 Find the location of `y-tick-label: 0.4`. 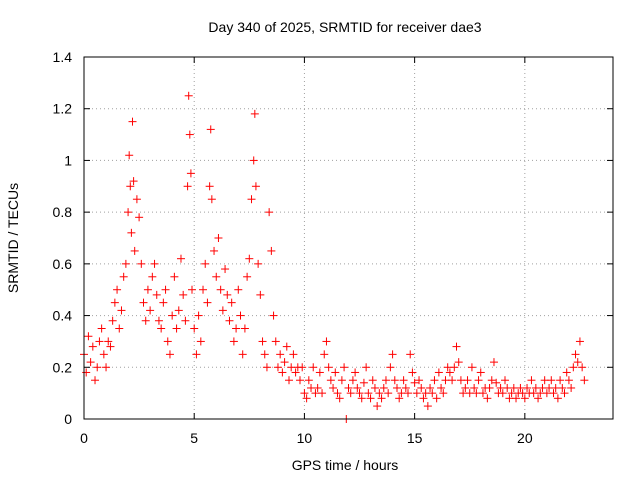

y-tick-label: 0.4 is located at coordinates (63, 316).